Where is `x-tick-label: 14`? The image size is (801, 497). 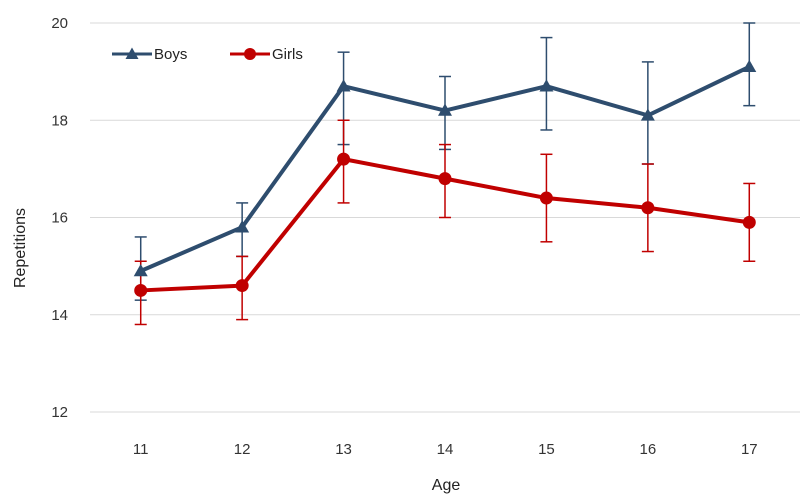 x-tick-label: 14 is located at coordinates (445, 449).